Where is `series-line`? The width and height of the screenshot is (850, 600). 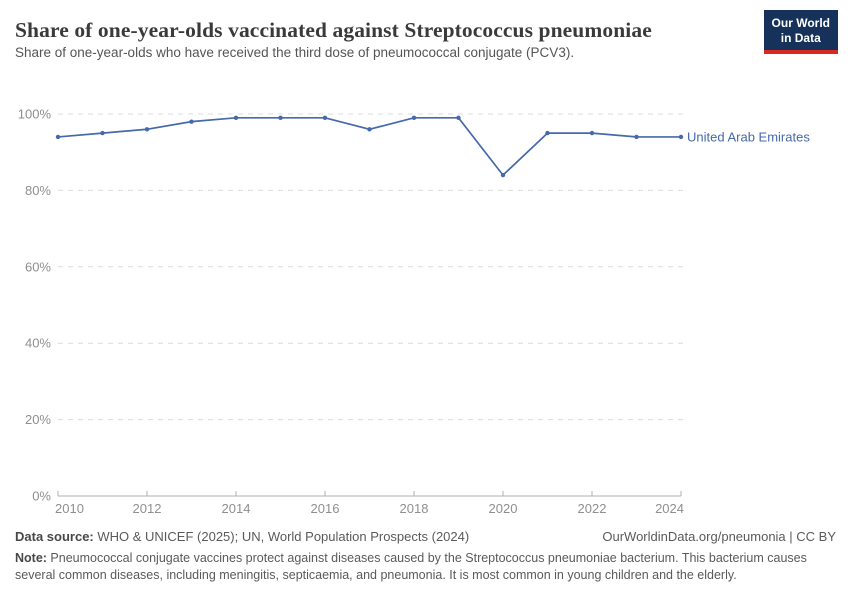 series-line is located at coordinates (369, 146).